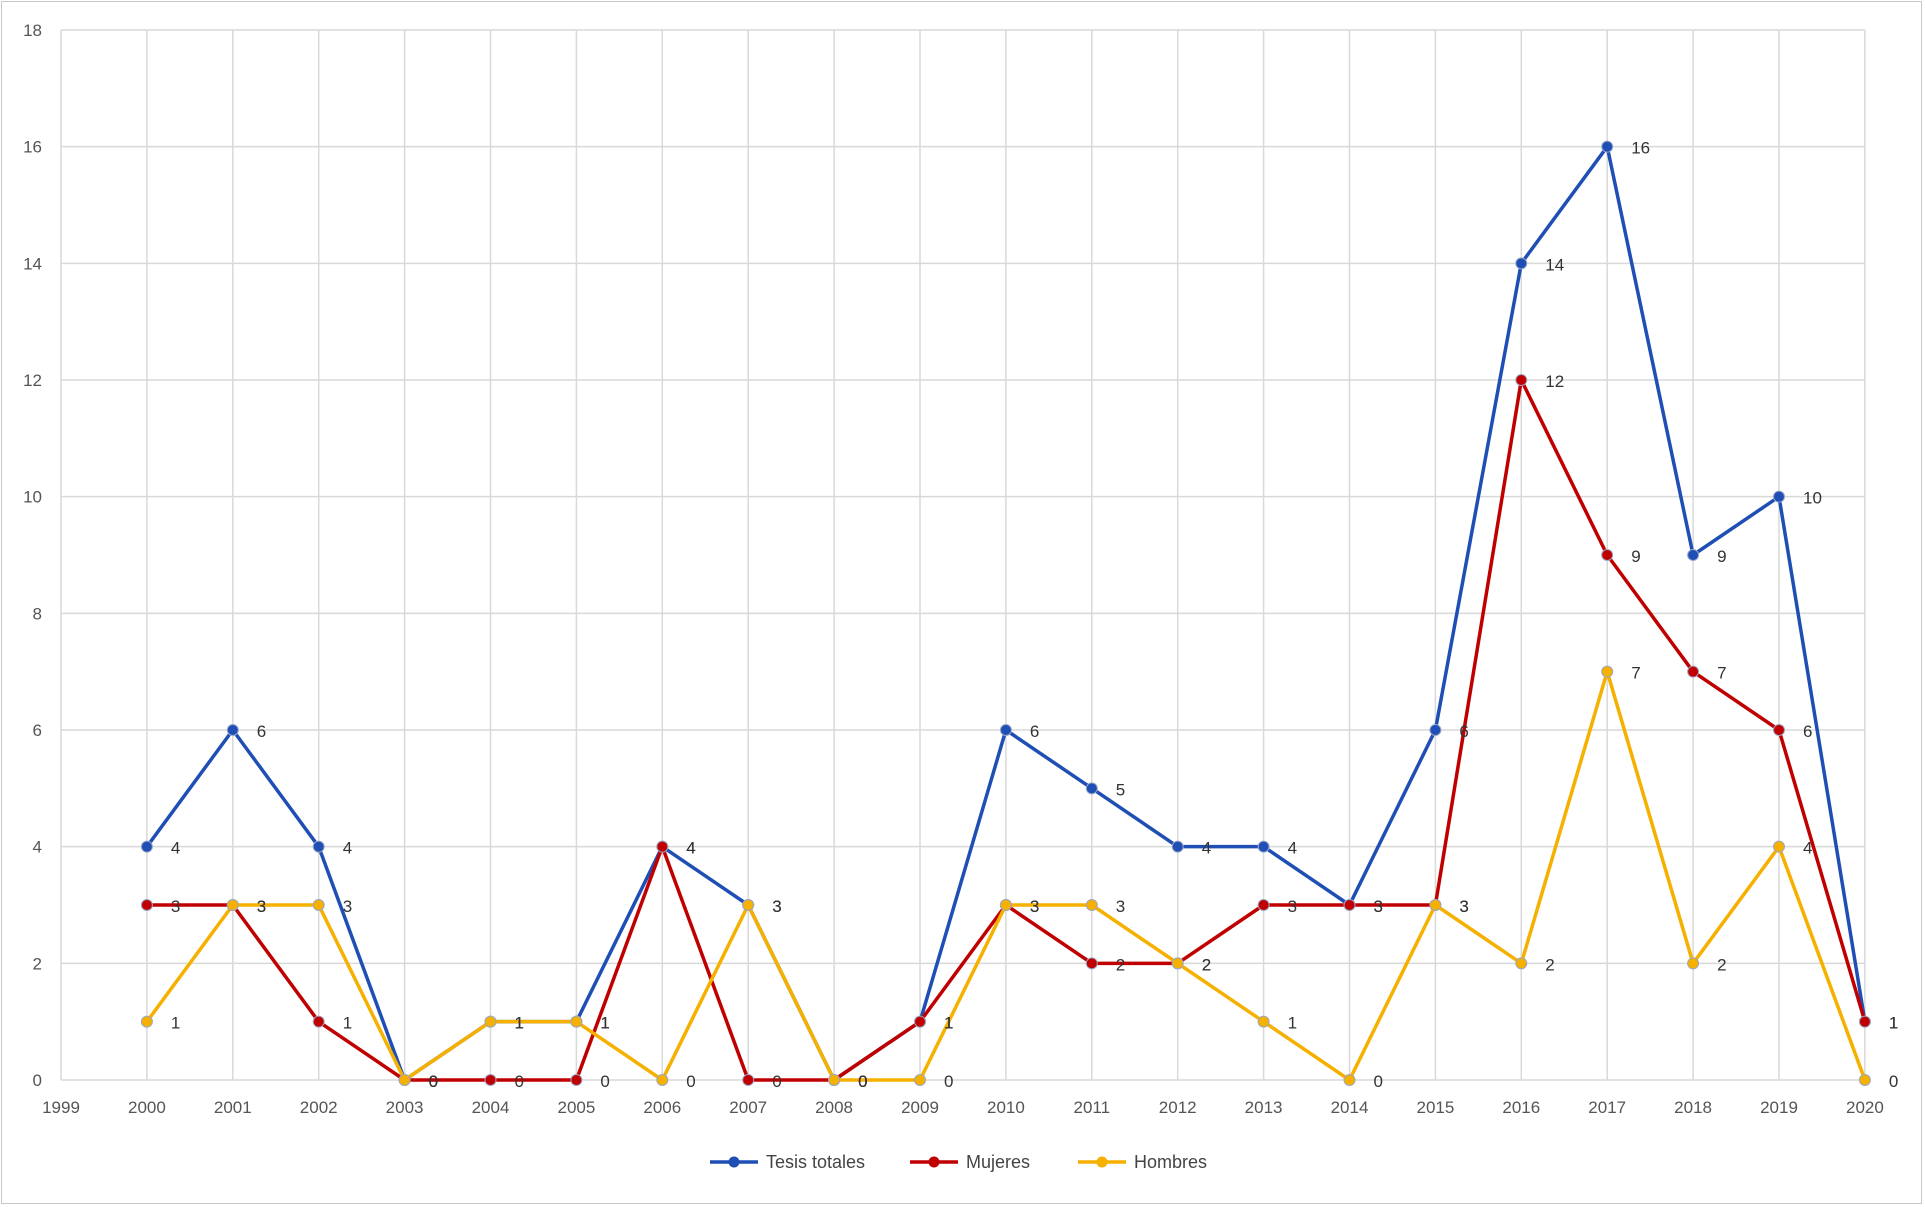  What do you see at coordinates (61, 1107) in the screenshot?
I see `x-tick-label: 1999` at bounding box center [61, 1107].